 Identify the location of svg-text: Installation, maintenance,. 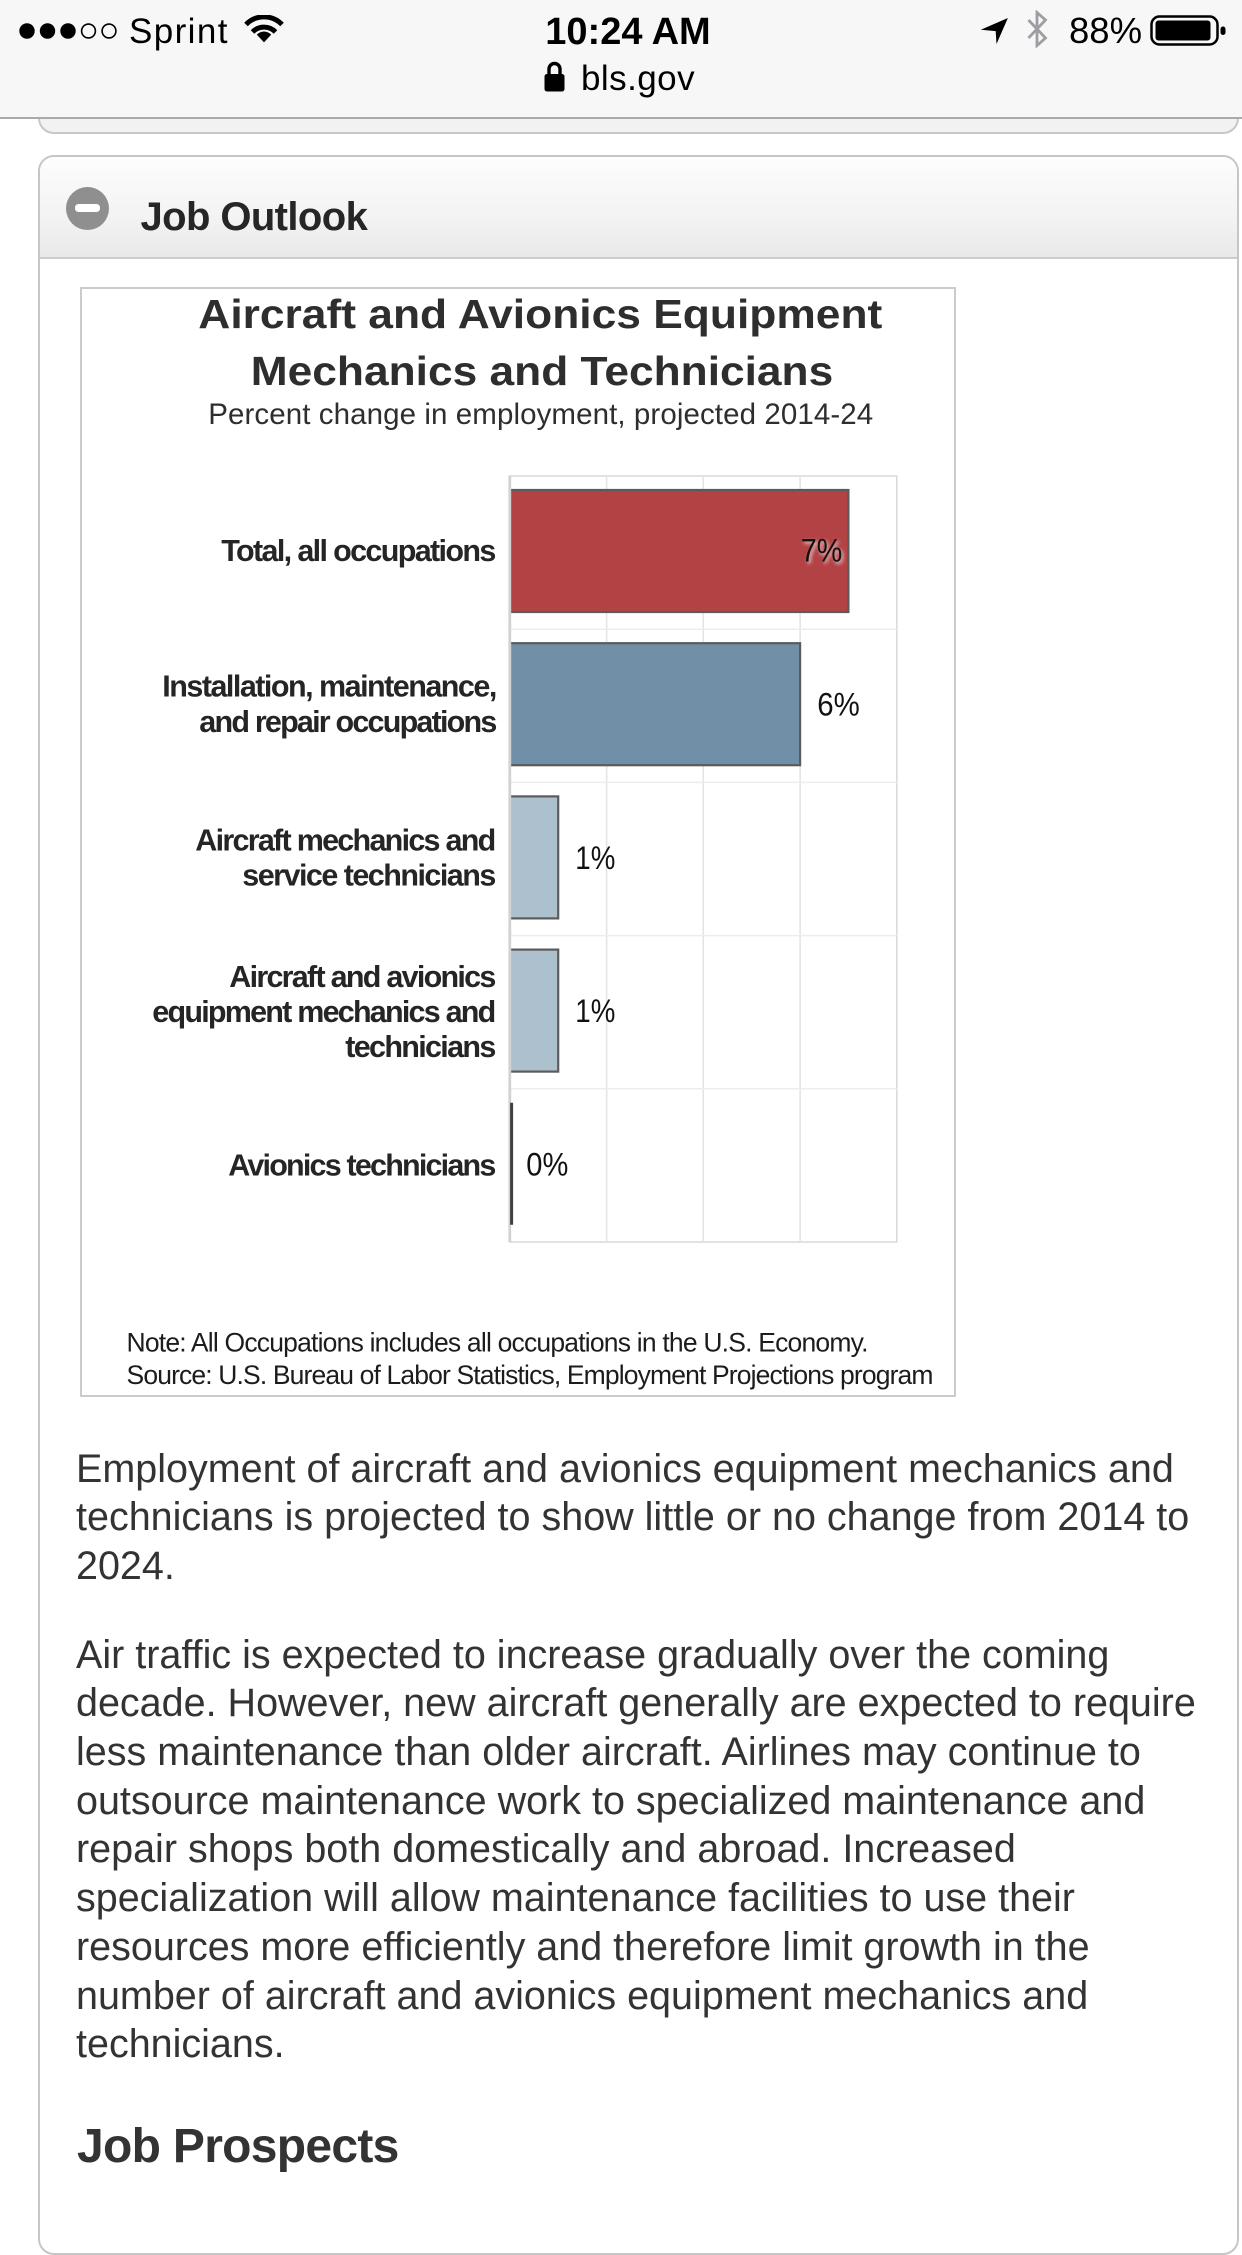
(329, 686).